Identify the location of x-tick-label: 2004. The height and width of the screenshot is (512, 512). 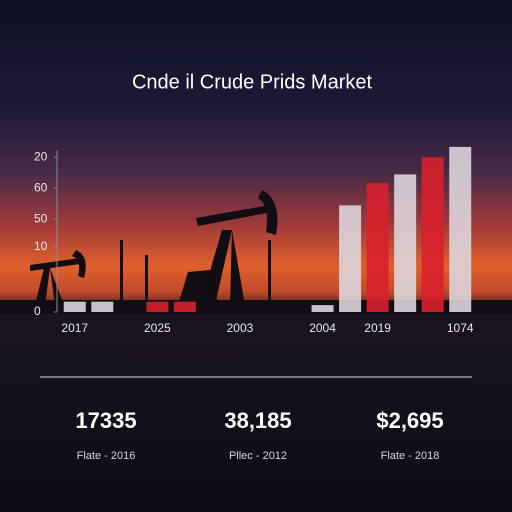
(322, 328).